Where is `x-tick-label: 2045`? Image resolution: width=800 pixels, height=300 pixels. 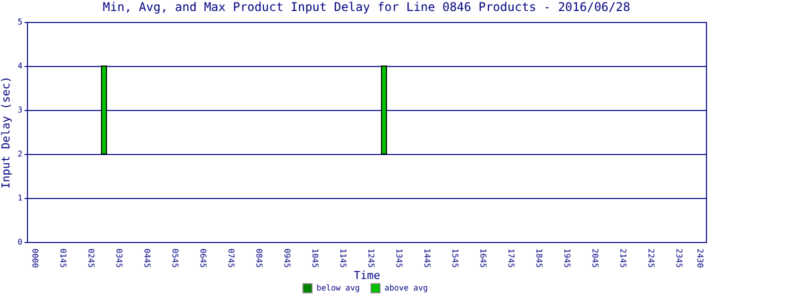
x-tick-label: 2045 is located at coordinates (595, 258).